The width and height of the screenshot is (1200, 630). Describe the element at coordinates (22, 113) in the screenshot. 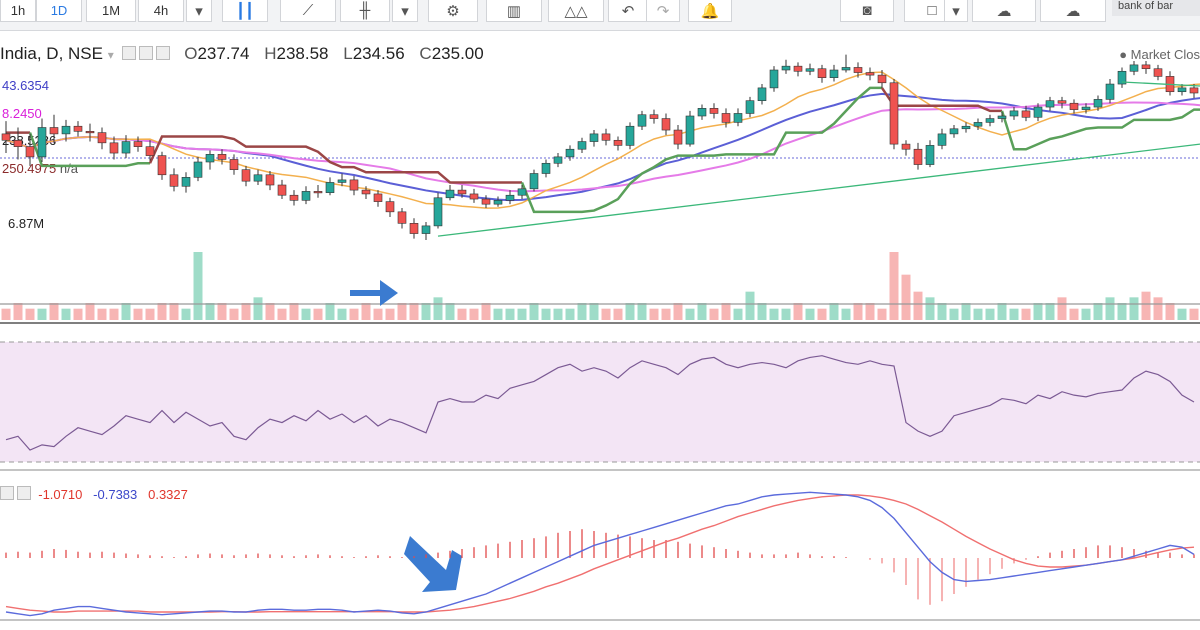

I see `indicator-value-2: 8.2450` at that location.